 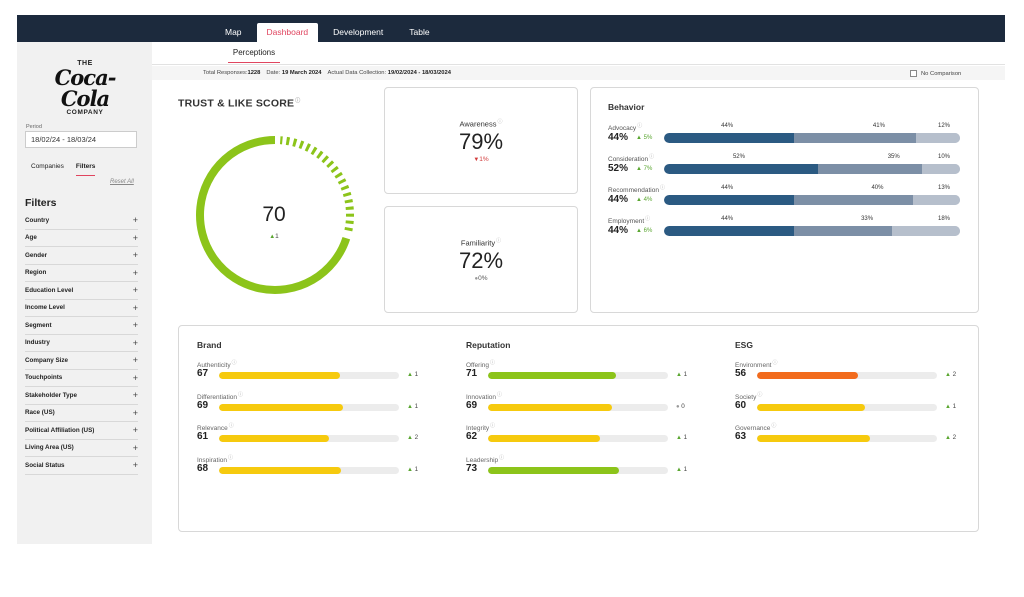 What do you see at coordinates (944, 188) in the screenshot?
I see `segment-label: 13%` at bounding box center [944, 188].